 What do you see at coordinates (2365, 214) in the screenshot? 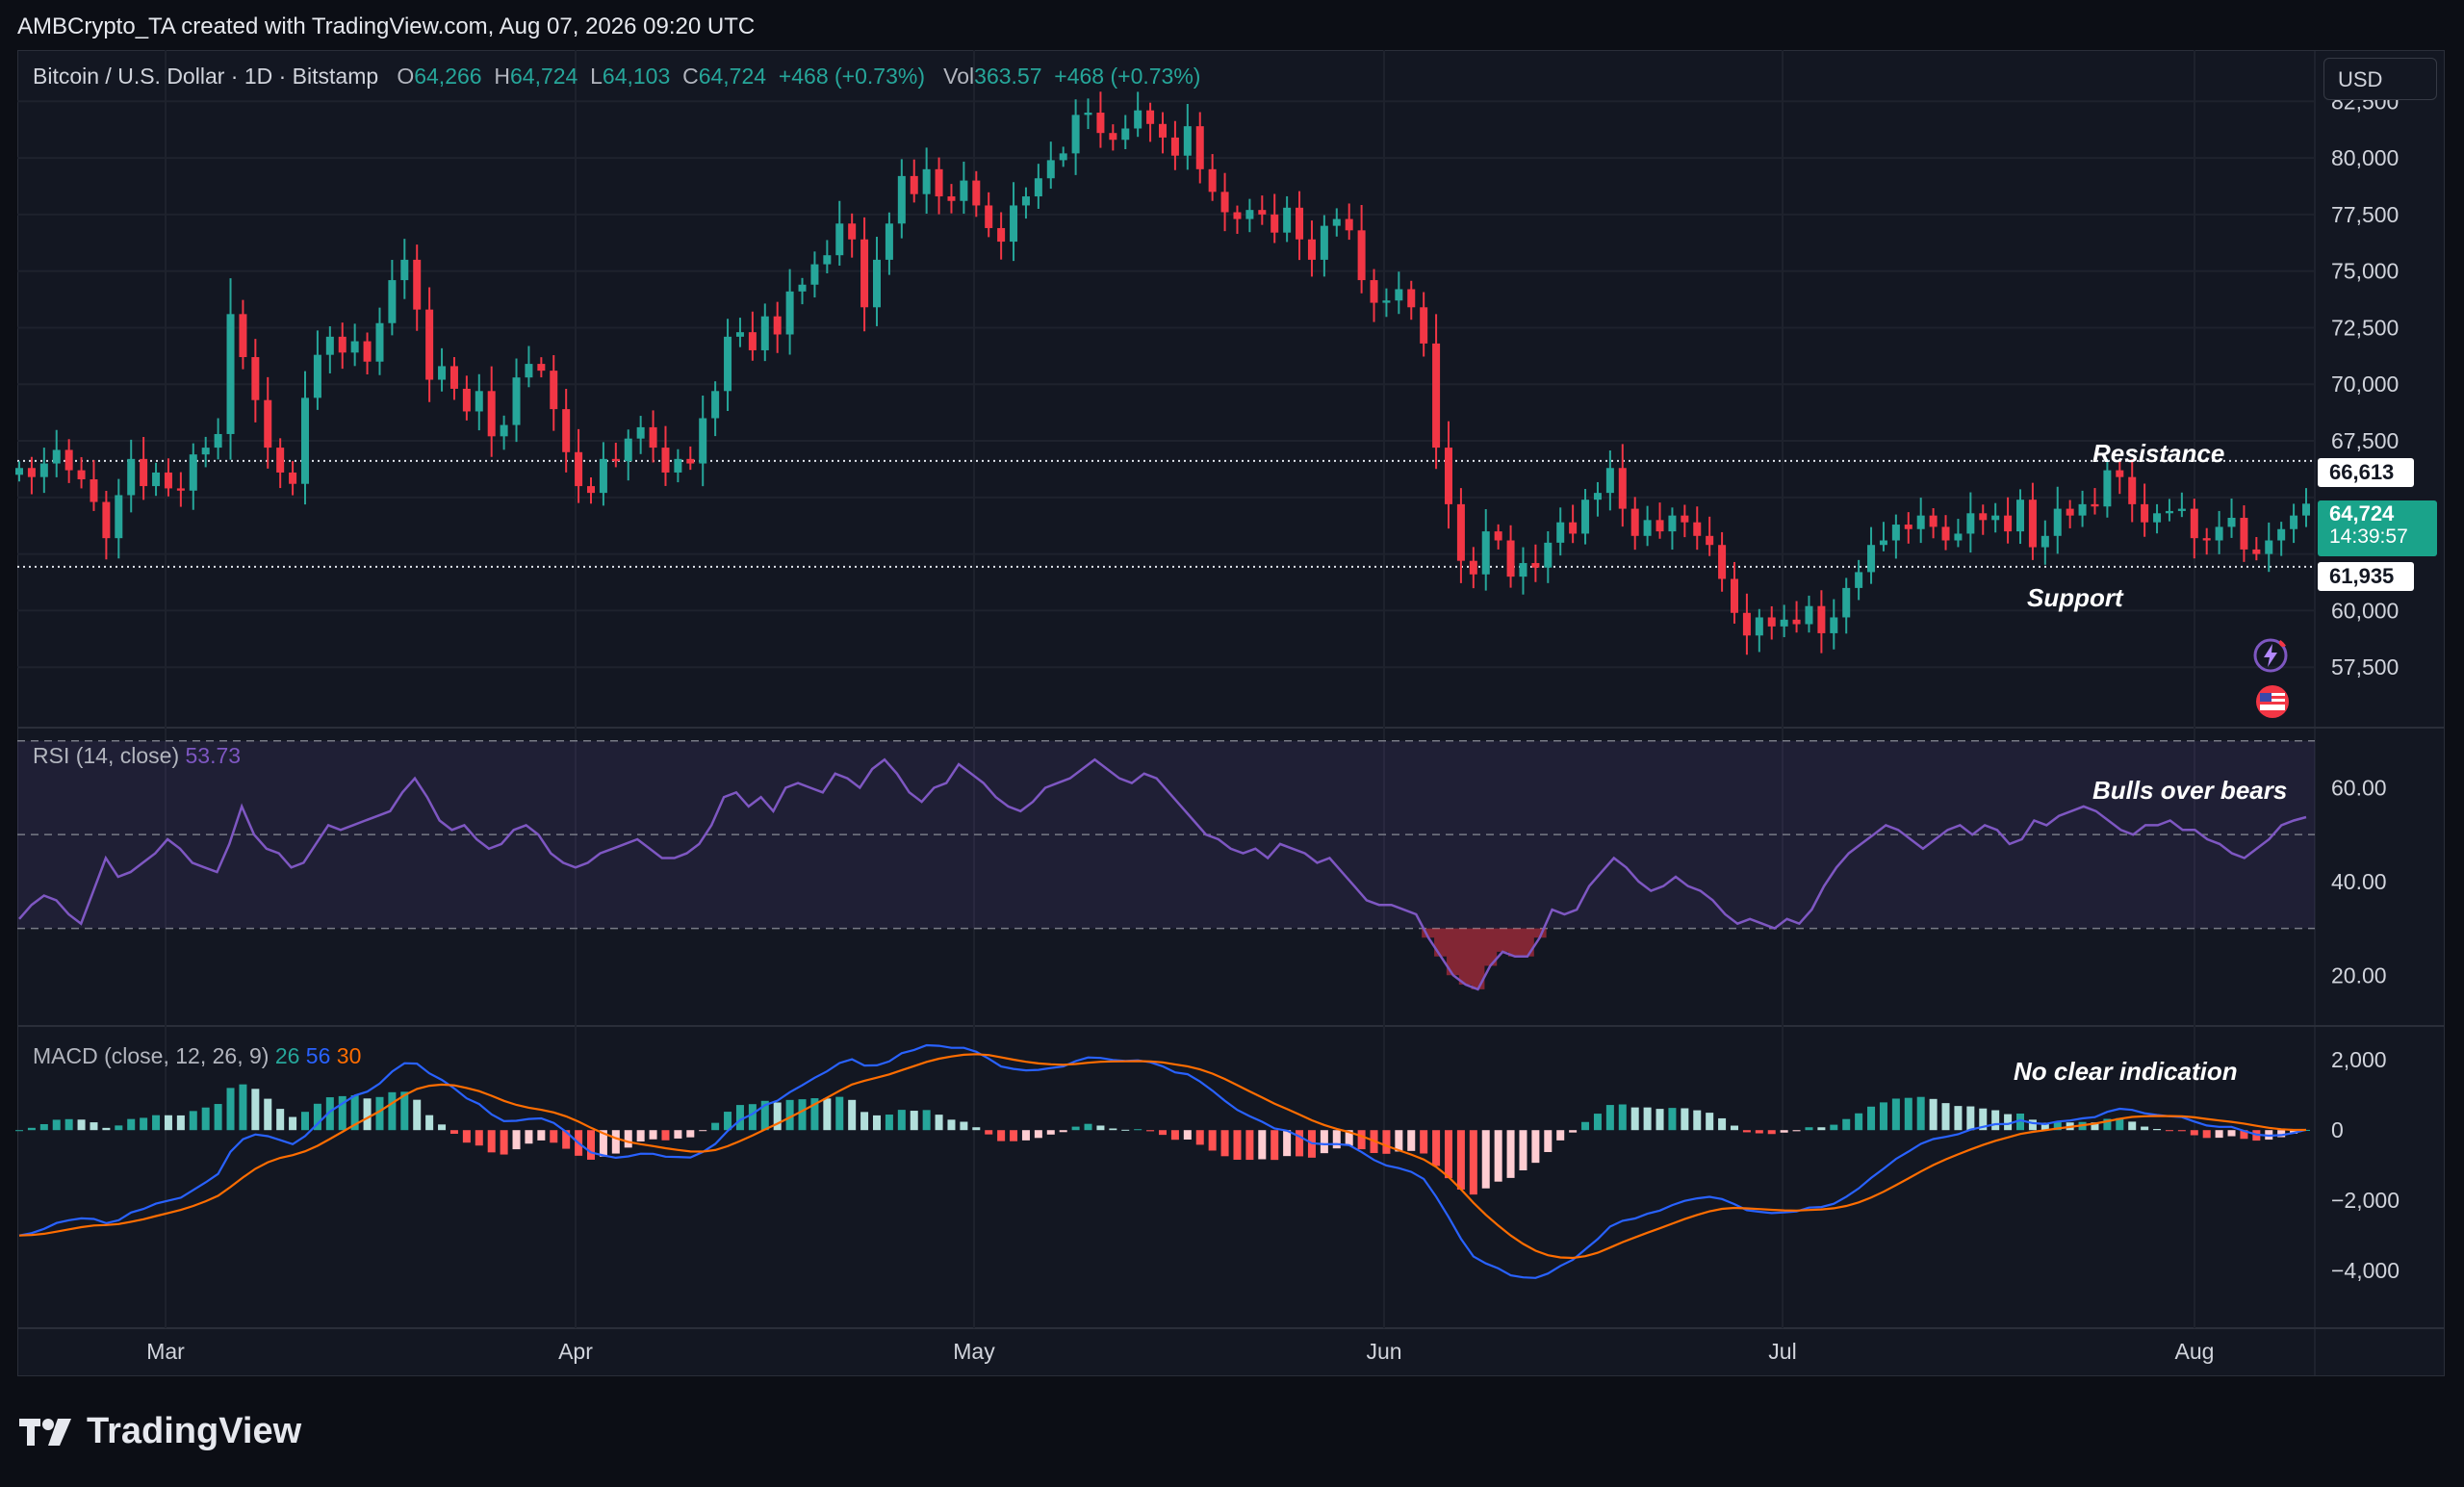
I see `y-tick-label: 77,500` at bounding box center [2365, 214].